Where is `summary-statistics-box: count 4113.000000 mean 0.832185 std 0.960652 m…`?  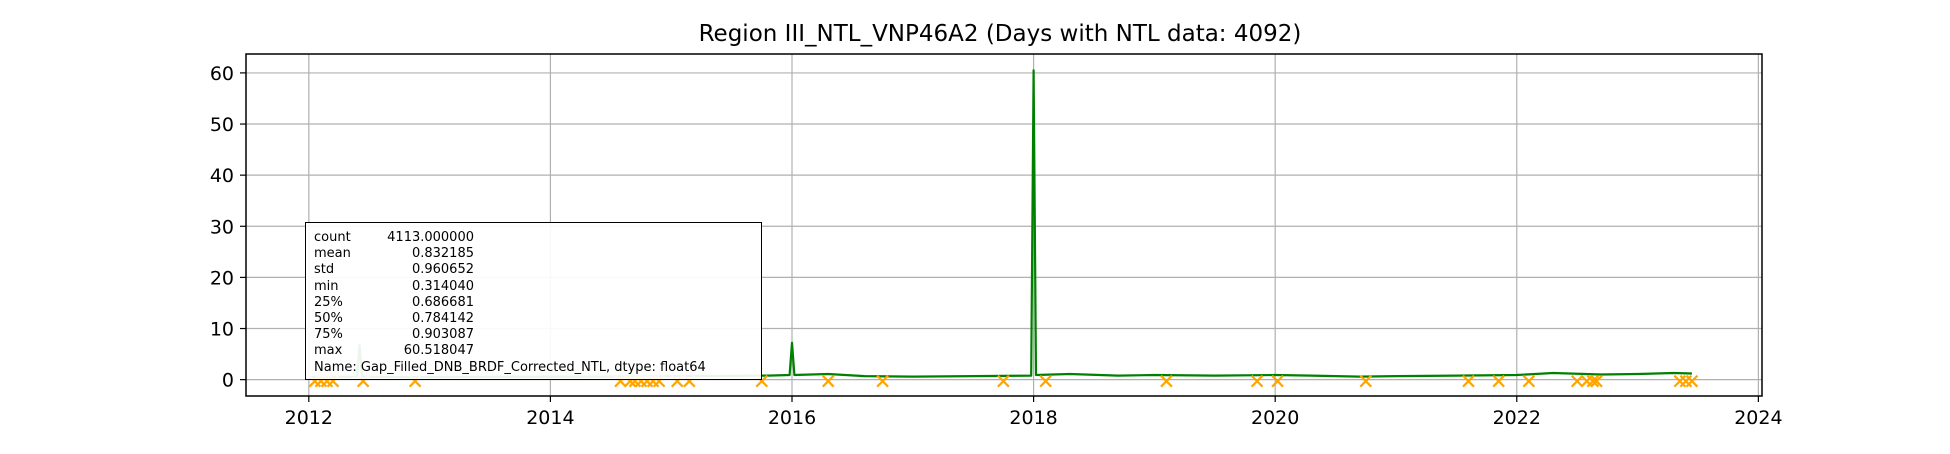 summary-statistics-box: count 4113.000000 mean 0.832185 std 0.960652 m… is located at coordinates (533, 301).